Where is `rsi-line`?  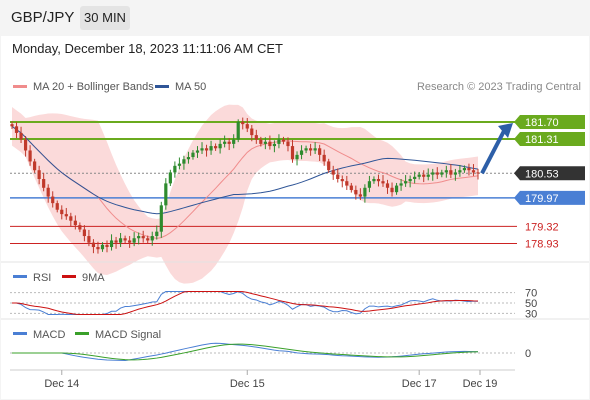
rsi-line is located at coordinates (245, 303).